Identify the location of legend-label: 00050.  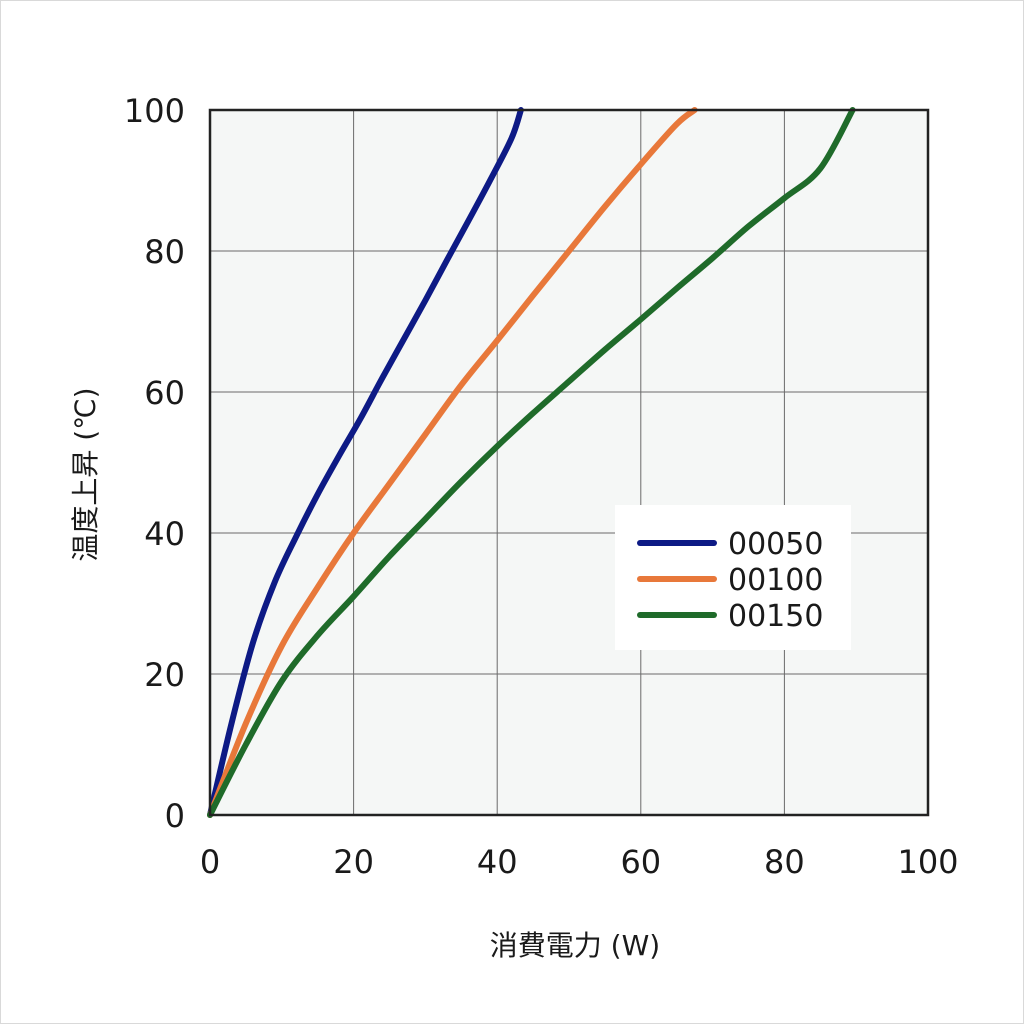
(775, 544).